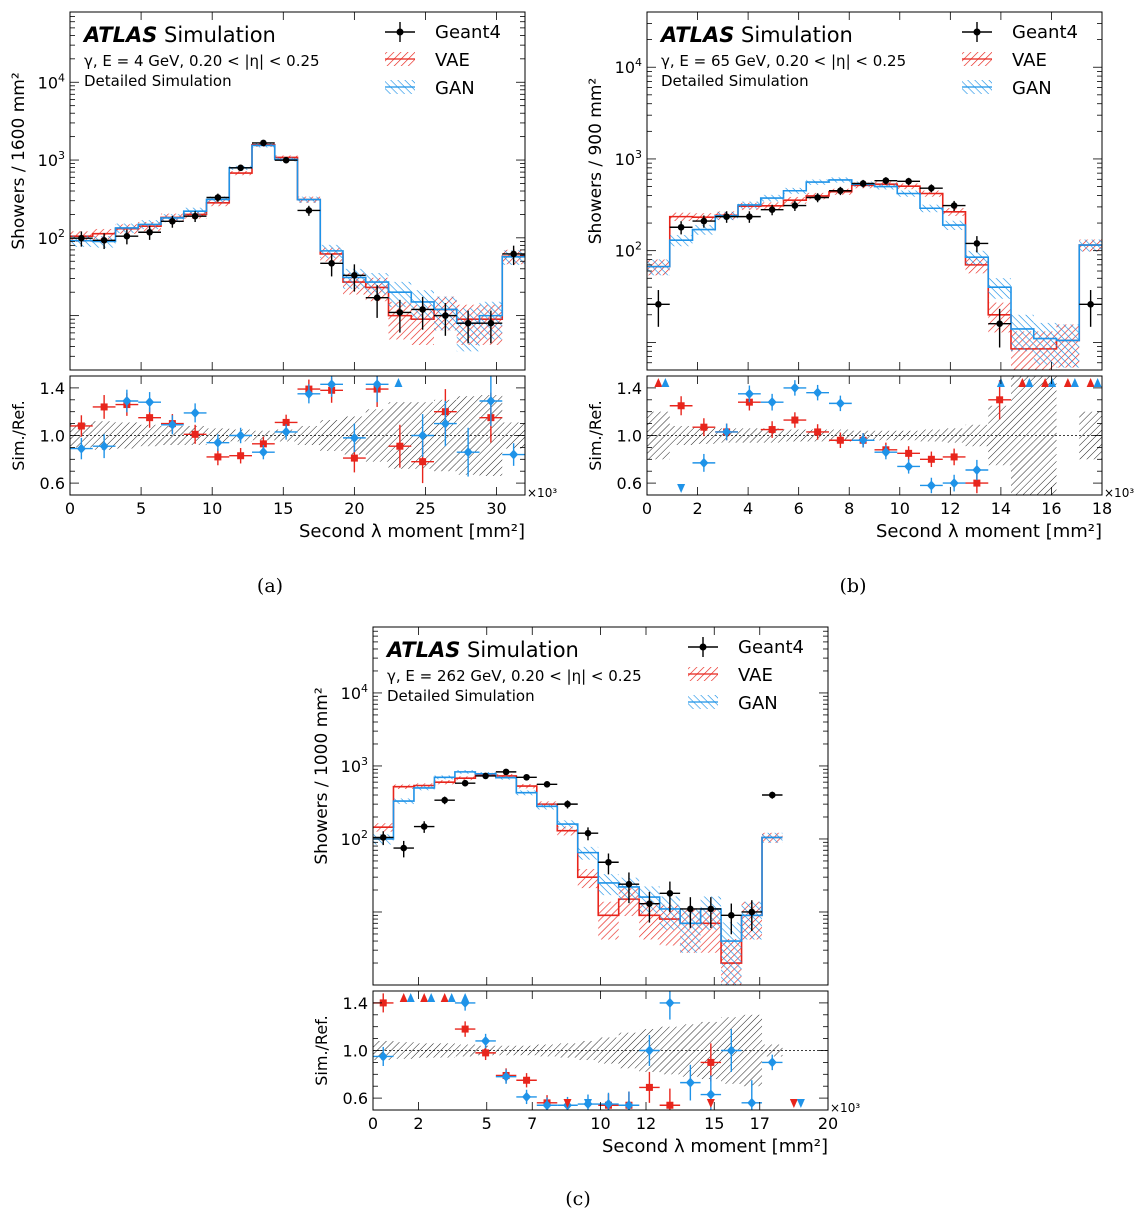  I want to click on geant4-points, so click(874, 262).